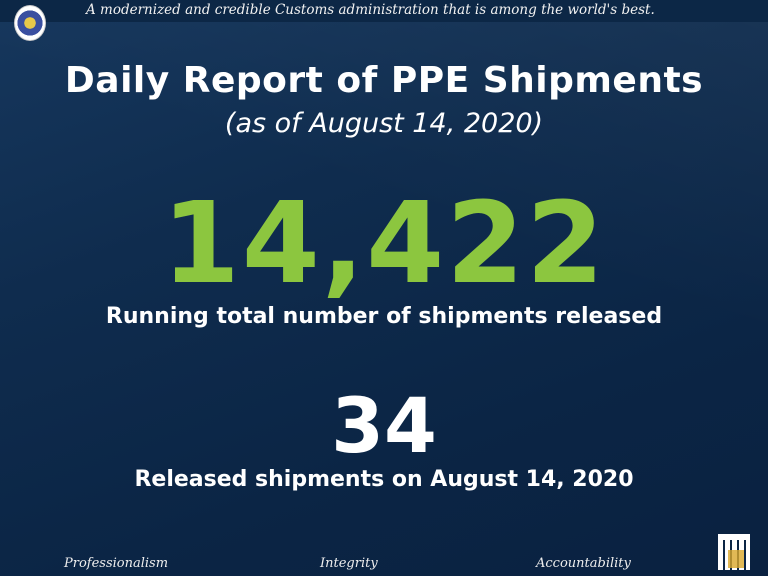 This screenshot has height=576, width=768. Describe the element at coordinates (384, 425) in the screenshot. I see `daily-count-value: 34` at that location.